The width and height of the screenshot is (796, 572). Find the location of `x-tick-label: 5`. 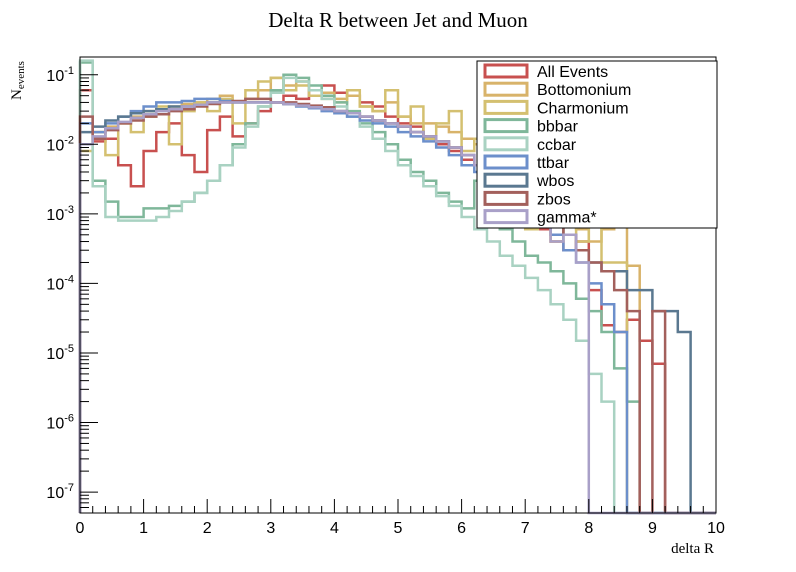

x-tick-label: 5 is located at coordinates (398, 528).